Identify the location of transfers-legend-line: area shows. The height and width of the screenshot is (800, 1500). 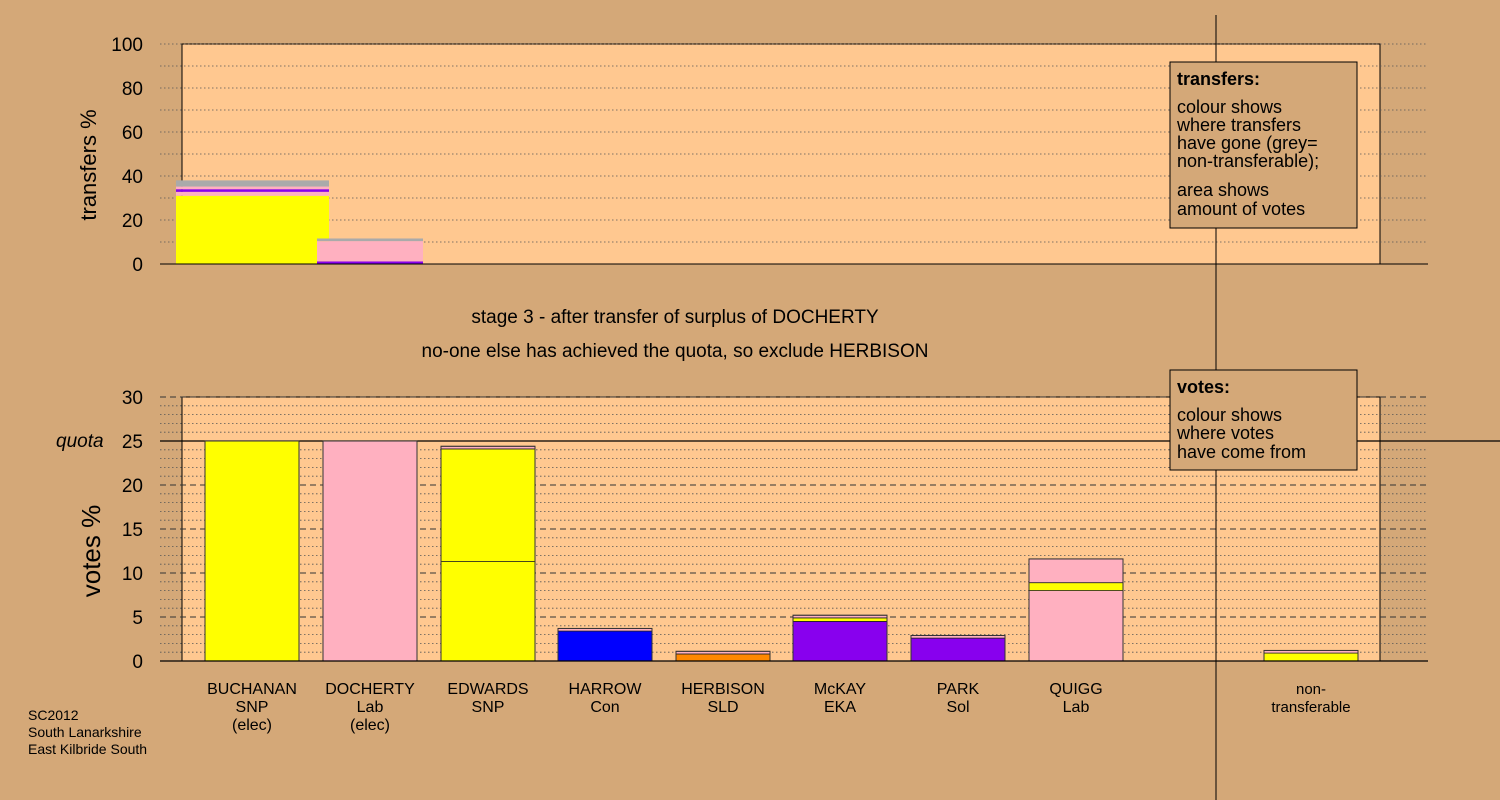
(1223, 190).